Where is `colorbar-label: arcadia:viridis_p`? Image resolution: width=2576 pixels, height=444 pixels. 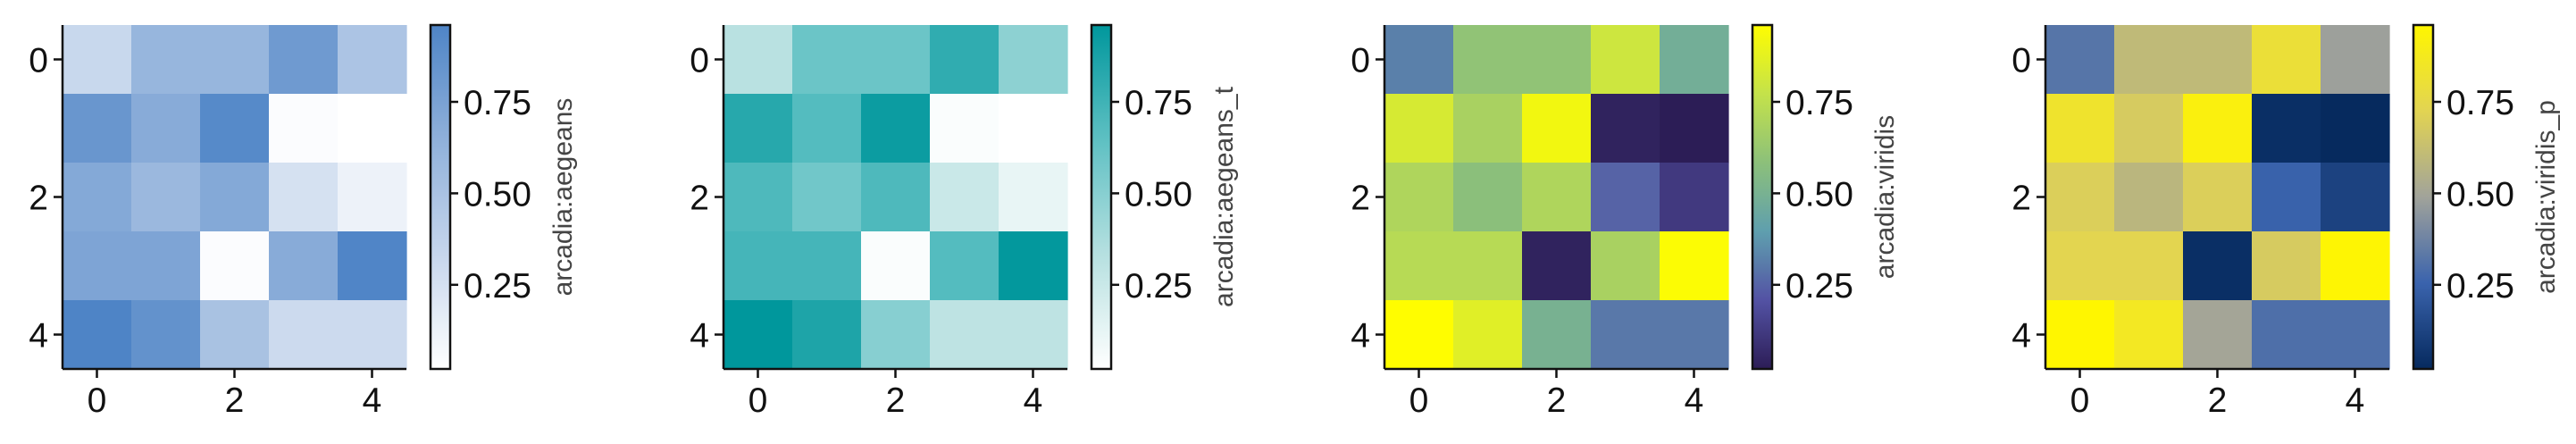
colorbar-label: arcadia:viridis_p is located at coordinates (2546, 197).